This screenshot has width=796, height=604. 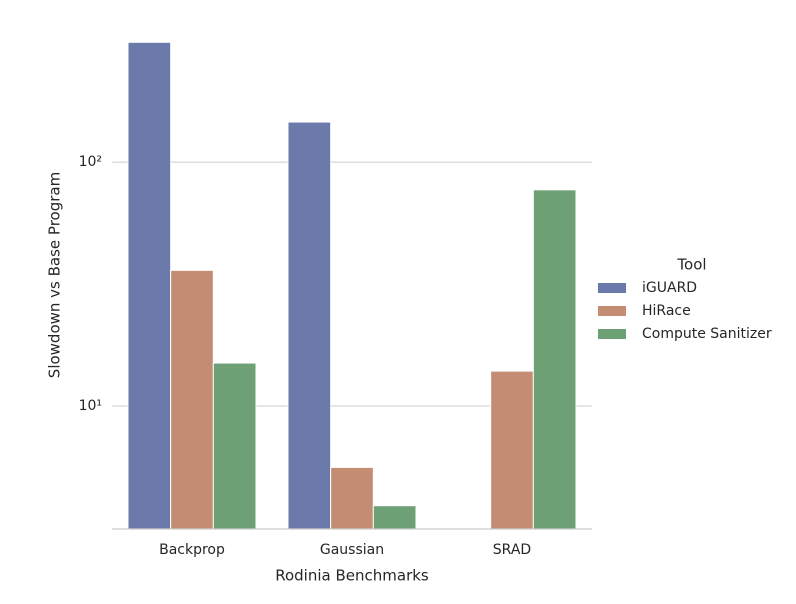 I want to click on x-tick-label: SRAD, so click(x=512, y=550).